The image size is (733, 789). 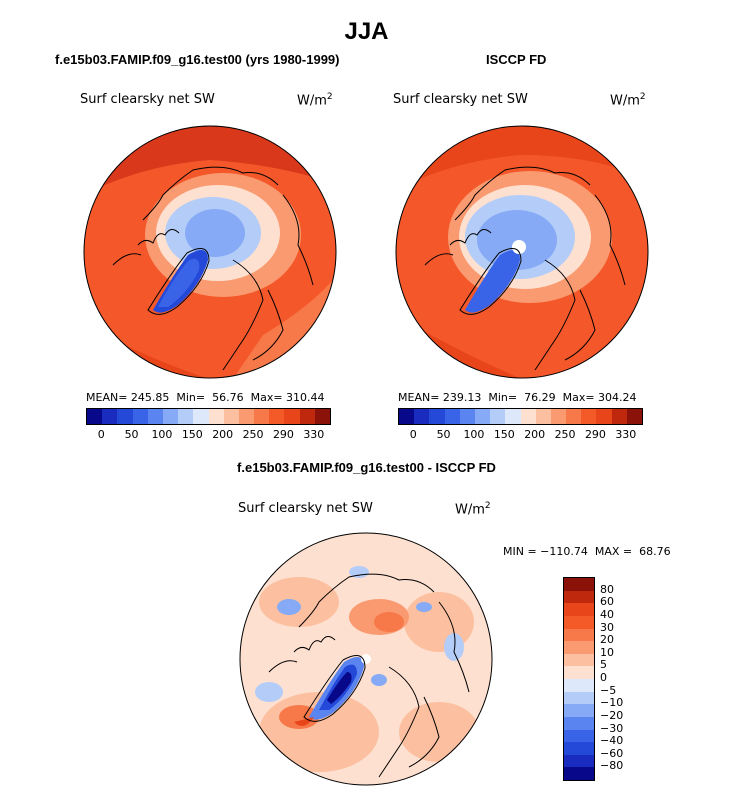 I want to click on polar-map-model, so click(x=210, y=252).